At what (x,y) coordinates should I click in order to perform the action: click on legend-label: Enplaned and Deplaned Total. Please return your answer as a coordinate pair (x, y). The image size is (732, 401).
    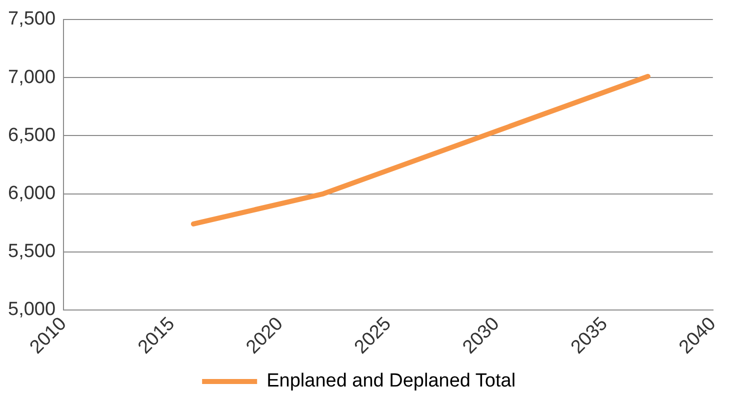
    Looking at the image, I should click on (391, 381).